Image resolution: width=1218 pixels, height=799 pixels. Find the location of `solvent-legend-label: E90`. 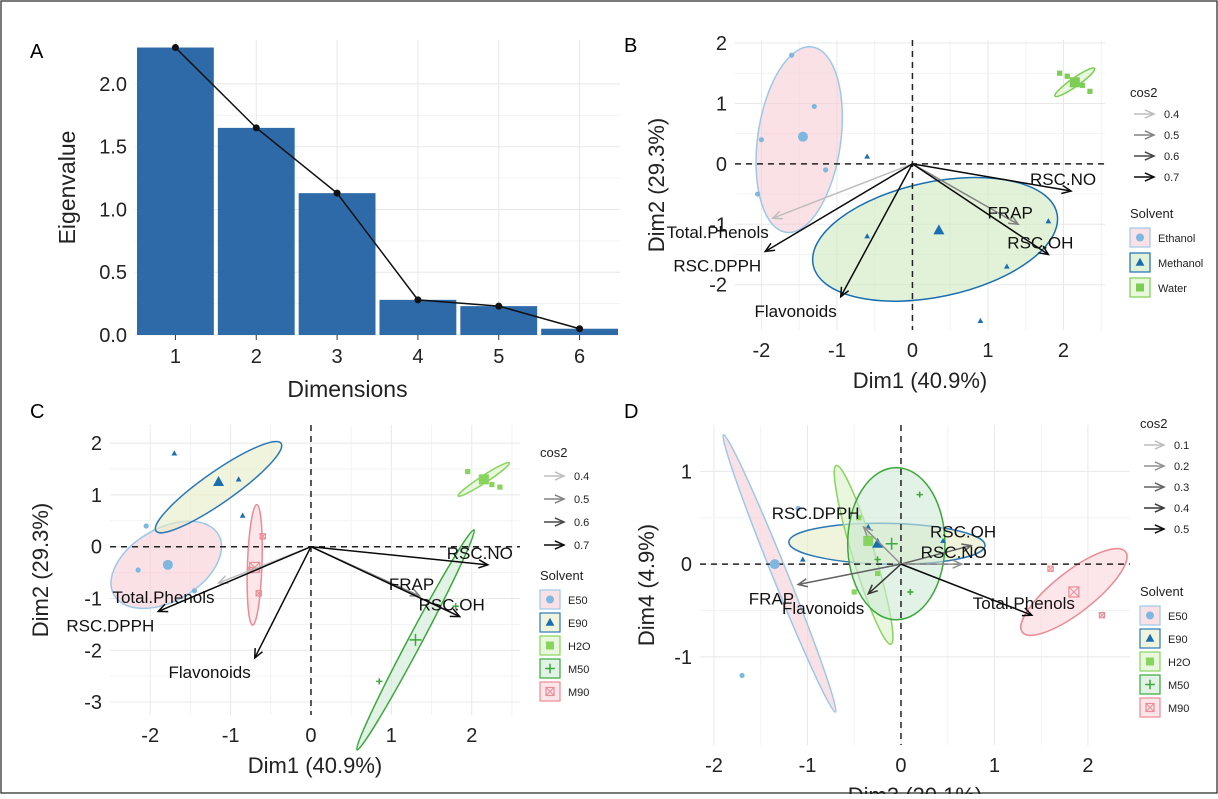

solvent-legend-label: E90 is located at coordinates (1178, 640).